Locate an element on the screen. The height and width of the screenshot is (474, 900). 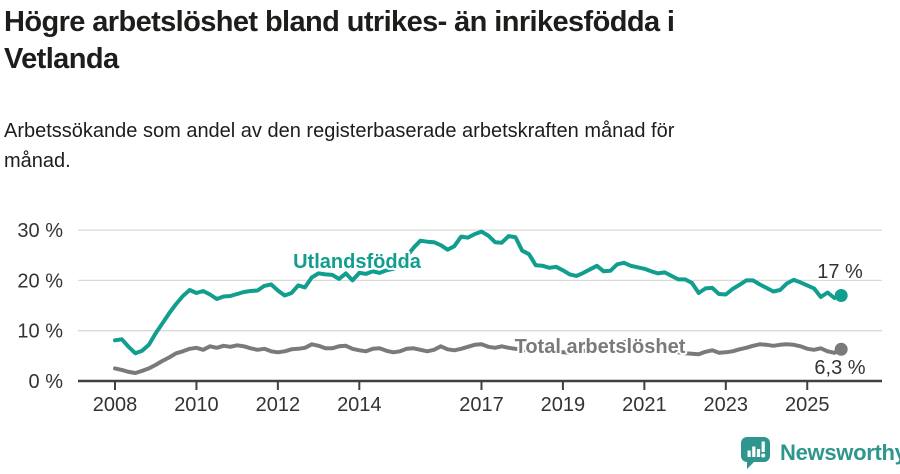
y-tick-label: 0 % is located at coordinates (46, 382).